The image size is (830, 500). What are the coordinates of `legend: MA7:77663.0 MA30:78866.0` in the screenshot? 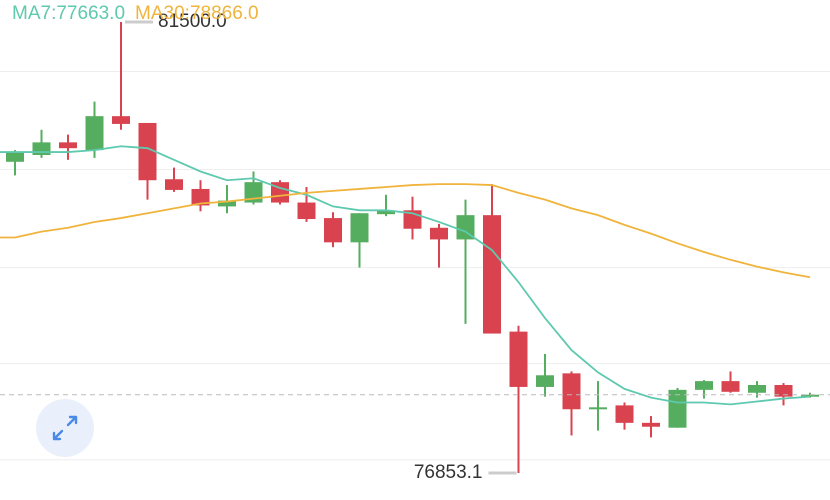 It's located at (135, 13).